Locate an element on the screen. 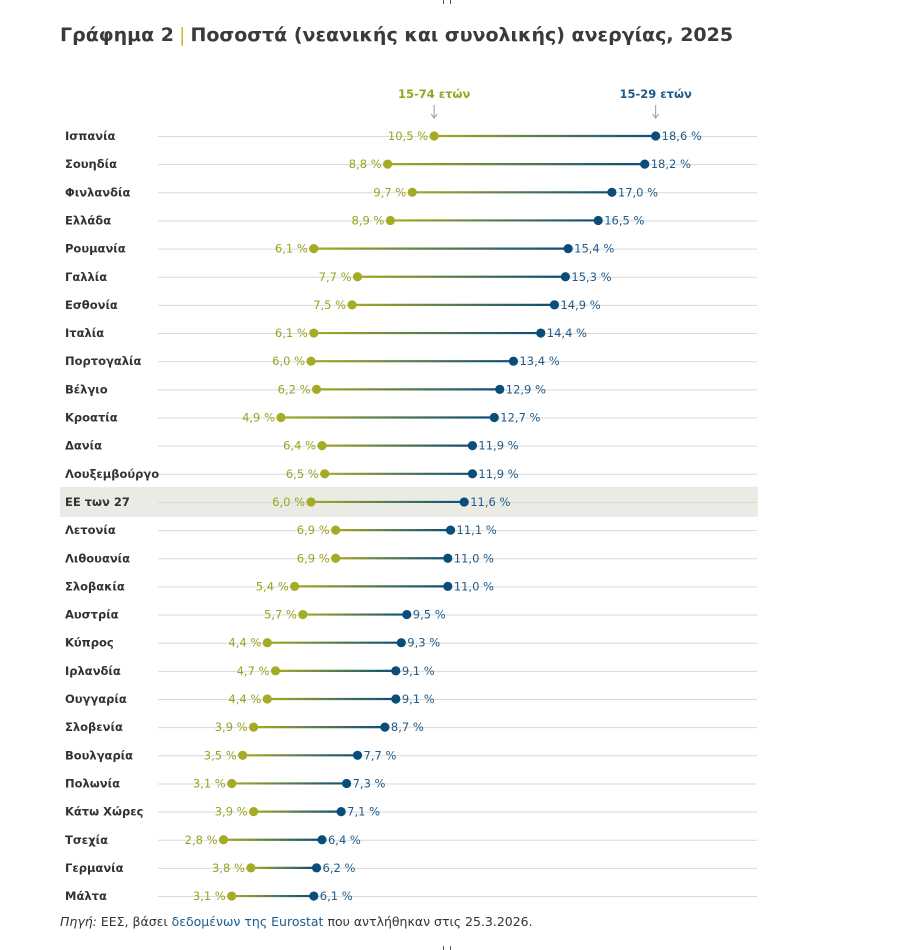  total-rate-label: 9,7 % is located at coordinates (389, 192).